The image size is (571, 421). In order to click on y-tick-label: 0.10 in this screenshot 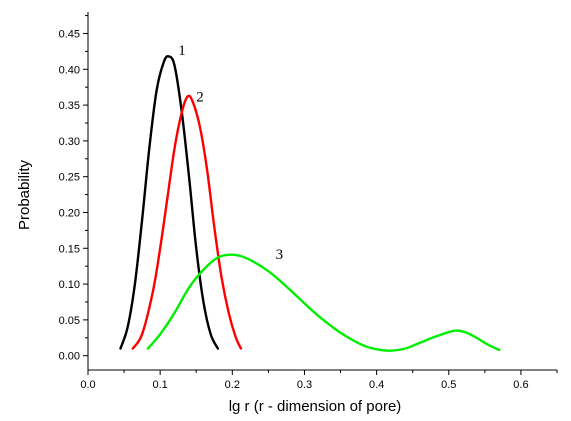, I will do `click(69, 285)`.